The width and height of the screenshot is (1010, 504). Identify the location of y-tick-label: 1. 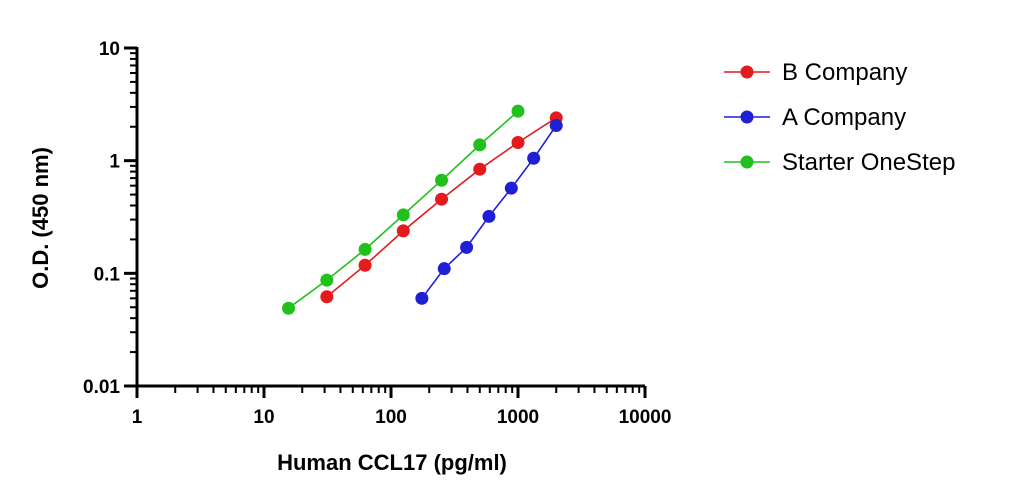
(114, 162).